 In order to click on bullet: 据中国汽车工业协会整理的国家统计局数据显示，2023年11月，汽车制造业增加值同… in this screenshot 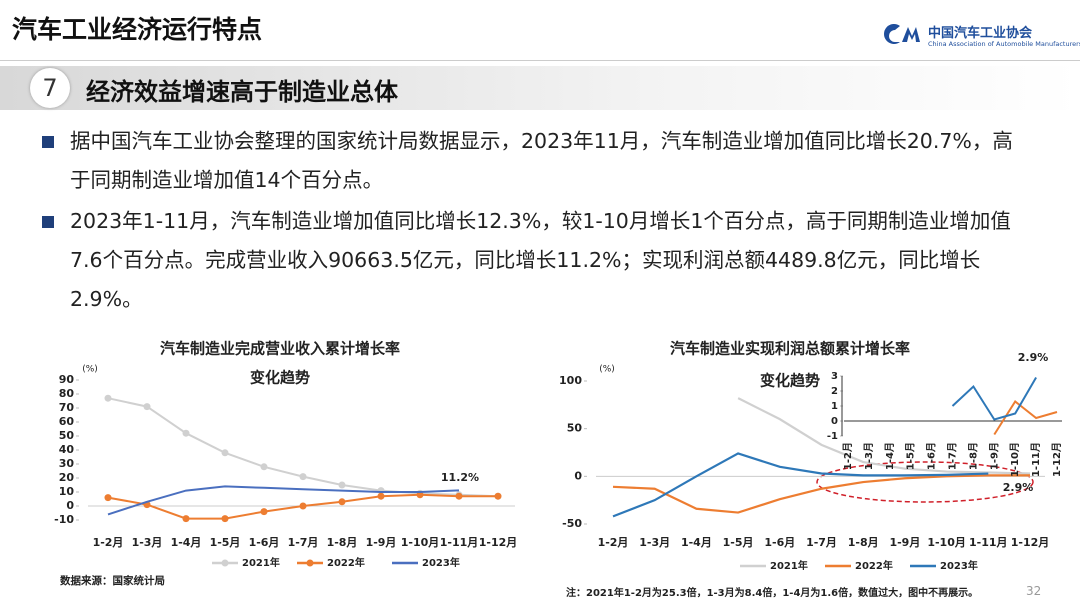, I will do `click(535, 161)`.